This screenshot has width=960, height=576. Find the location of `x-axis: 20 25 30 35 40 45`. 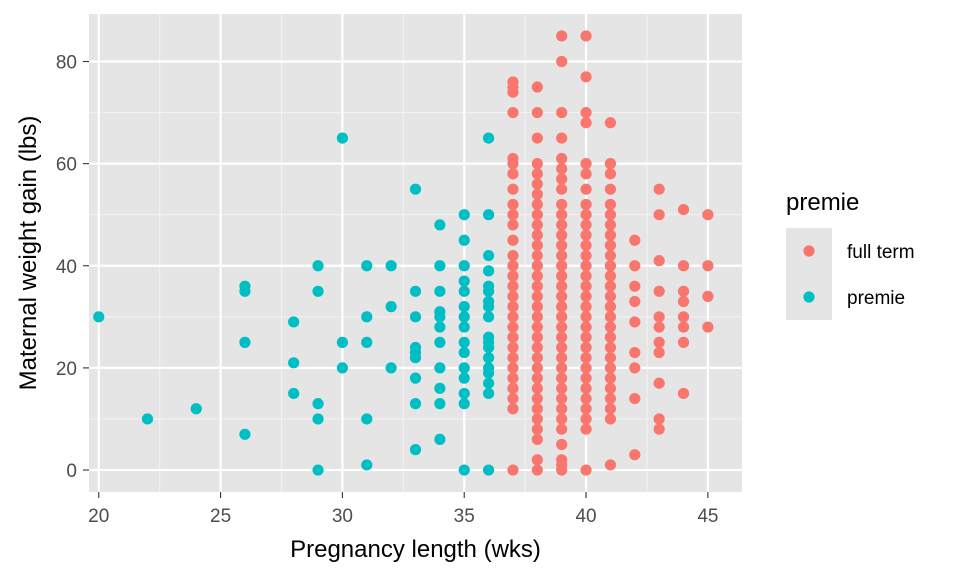

x-axis: 20 25 30 35 40 45 is located at coordinates (403, 509).